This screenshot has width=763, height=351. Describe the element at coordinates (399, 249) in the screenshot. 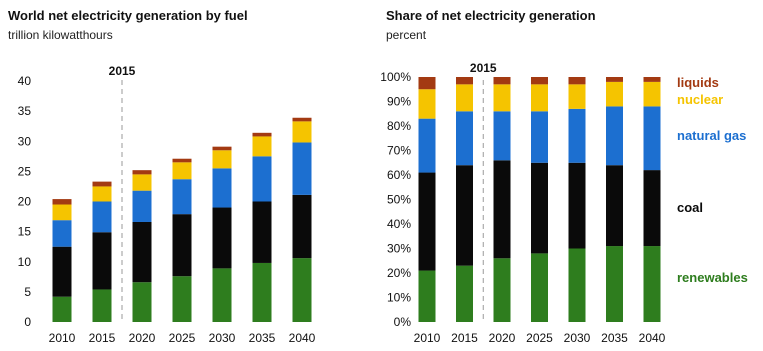

I see `y-tick-label: 30%` at that location.